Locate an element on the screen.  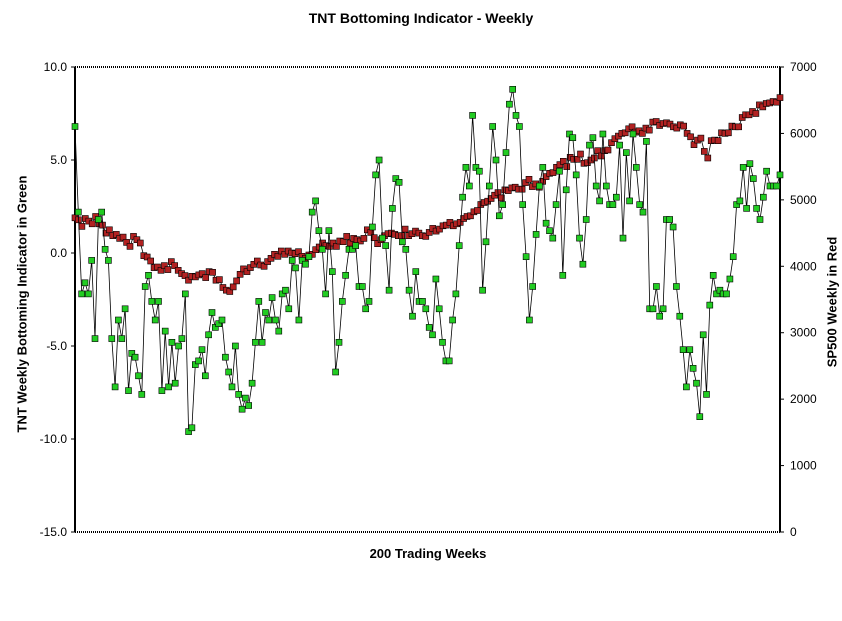
chart-title: TNT Bottoming Indicator - Weekly is located at coordinates (421, 18).